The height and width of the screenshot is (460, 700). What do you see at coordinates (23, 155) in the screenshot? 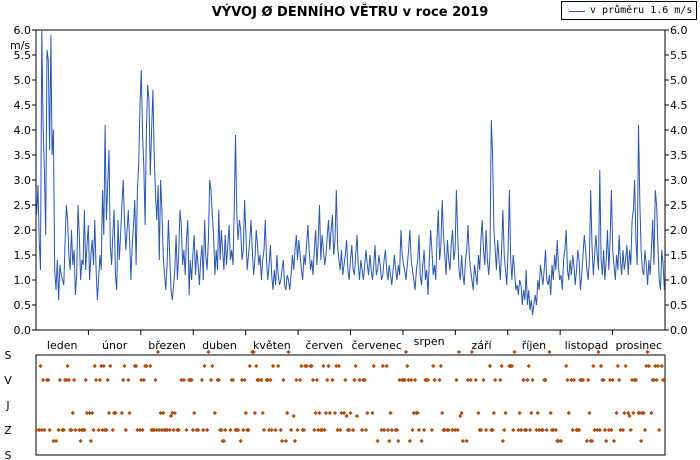
I see `y-tick-label-left: 3.5` at bounding box center [23, 155].